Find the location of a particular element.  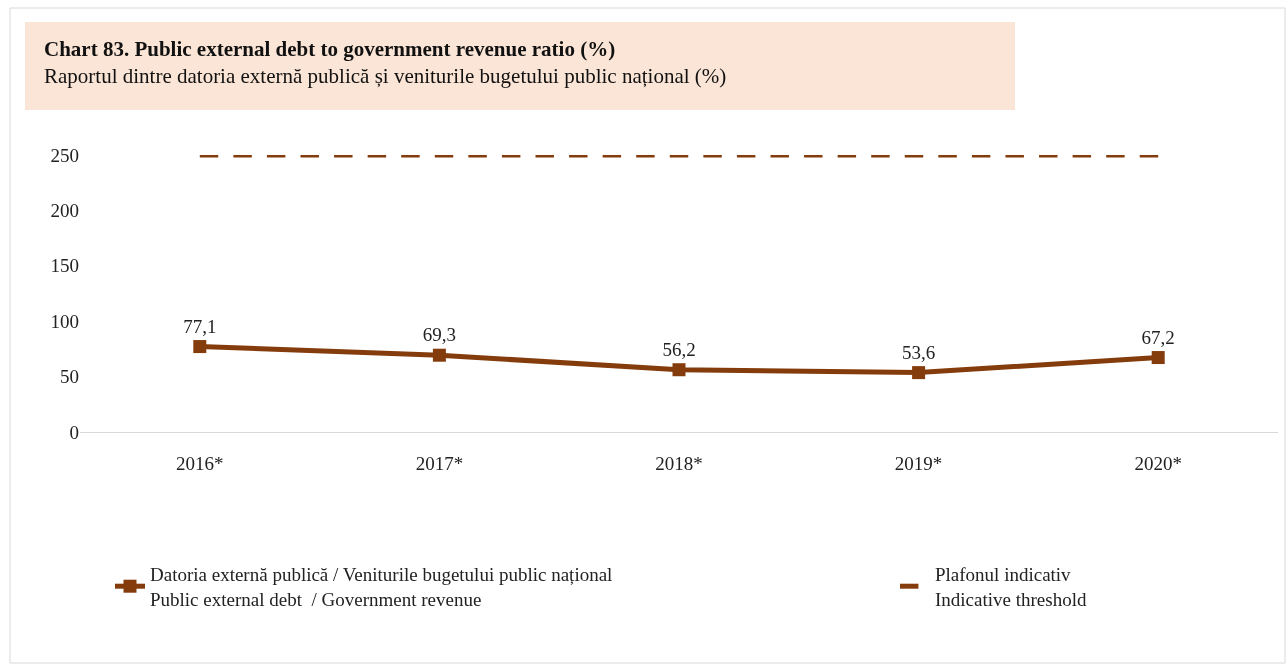

data-label: 56,2 is located at coordinates (679, 349).